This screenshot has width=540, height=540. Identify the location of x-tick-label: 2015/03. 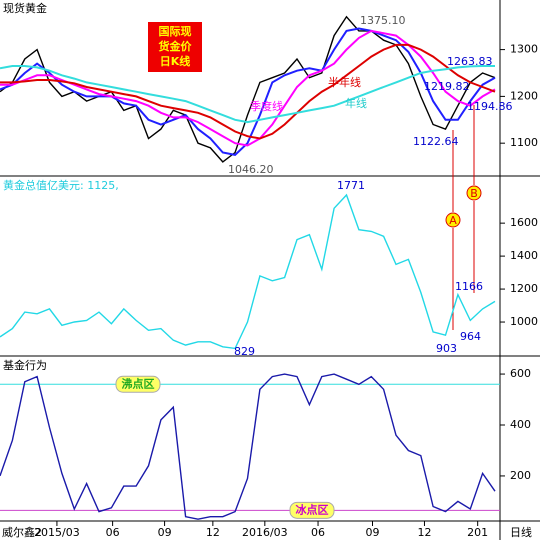
(57, 532).